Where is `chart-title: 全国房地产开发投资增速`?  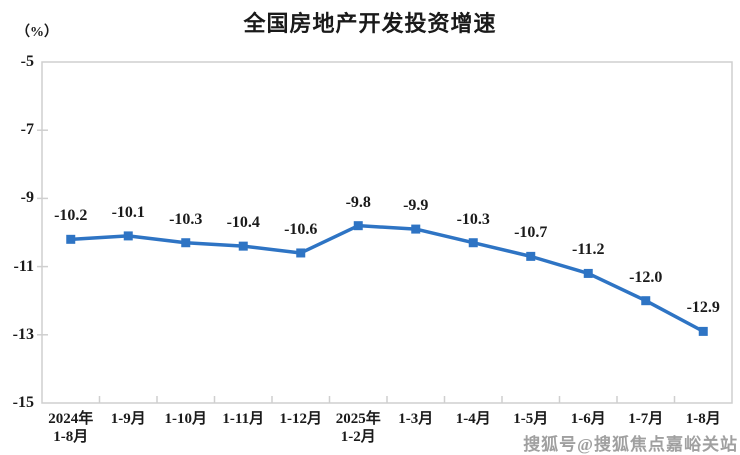 chart-title: 全国房地产开发投资增速 is located at coordinates (370, 23).